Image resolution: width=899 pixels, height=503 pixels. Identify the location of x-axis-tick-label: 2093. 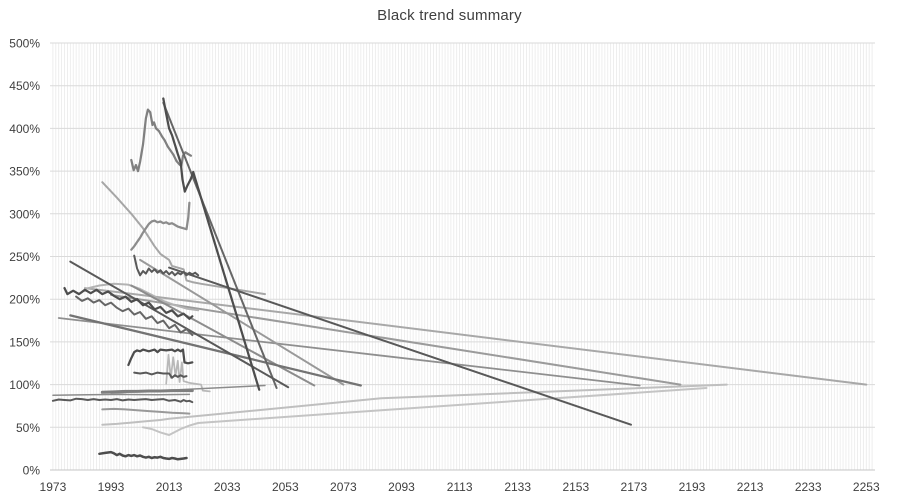
(401, 487).